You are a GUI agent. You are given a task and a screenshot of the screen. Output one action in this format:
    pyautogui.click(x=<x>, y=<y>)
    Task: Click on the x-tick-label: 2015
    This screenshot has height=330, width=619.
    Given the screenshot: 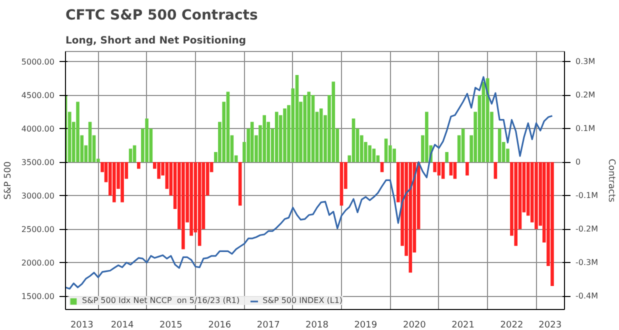 What is the action you would take?
    pyautogui.click(x=170, y=325)
    